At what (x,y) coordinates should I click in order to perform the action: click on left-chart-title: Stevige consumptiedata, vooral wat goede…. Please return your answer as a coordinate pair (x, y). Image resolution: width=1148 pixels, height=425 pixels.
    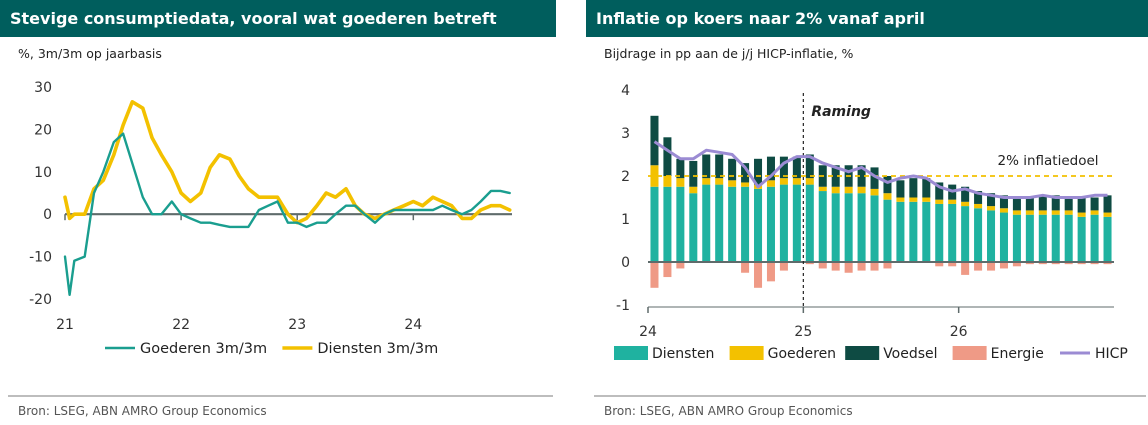
    Looking at the image, I should click on (278, 18).